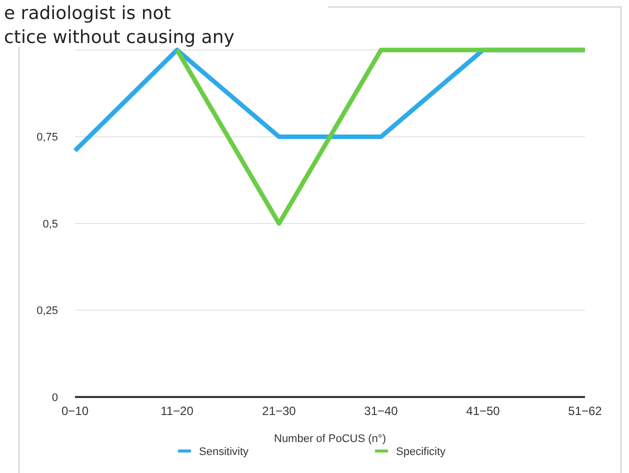 This screenshot has width=629, height=473. I want to click on x-tick-label: 0−10, so click(75, 411).